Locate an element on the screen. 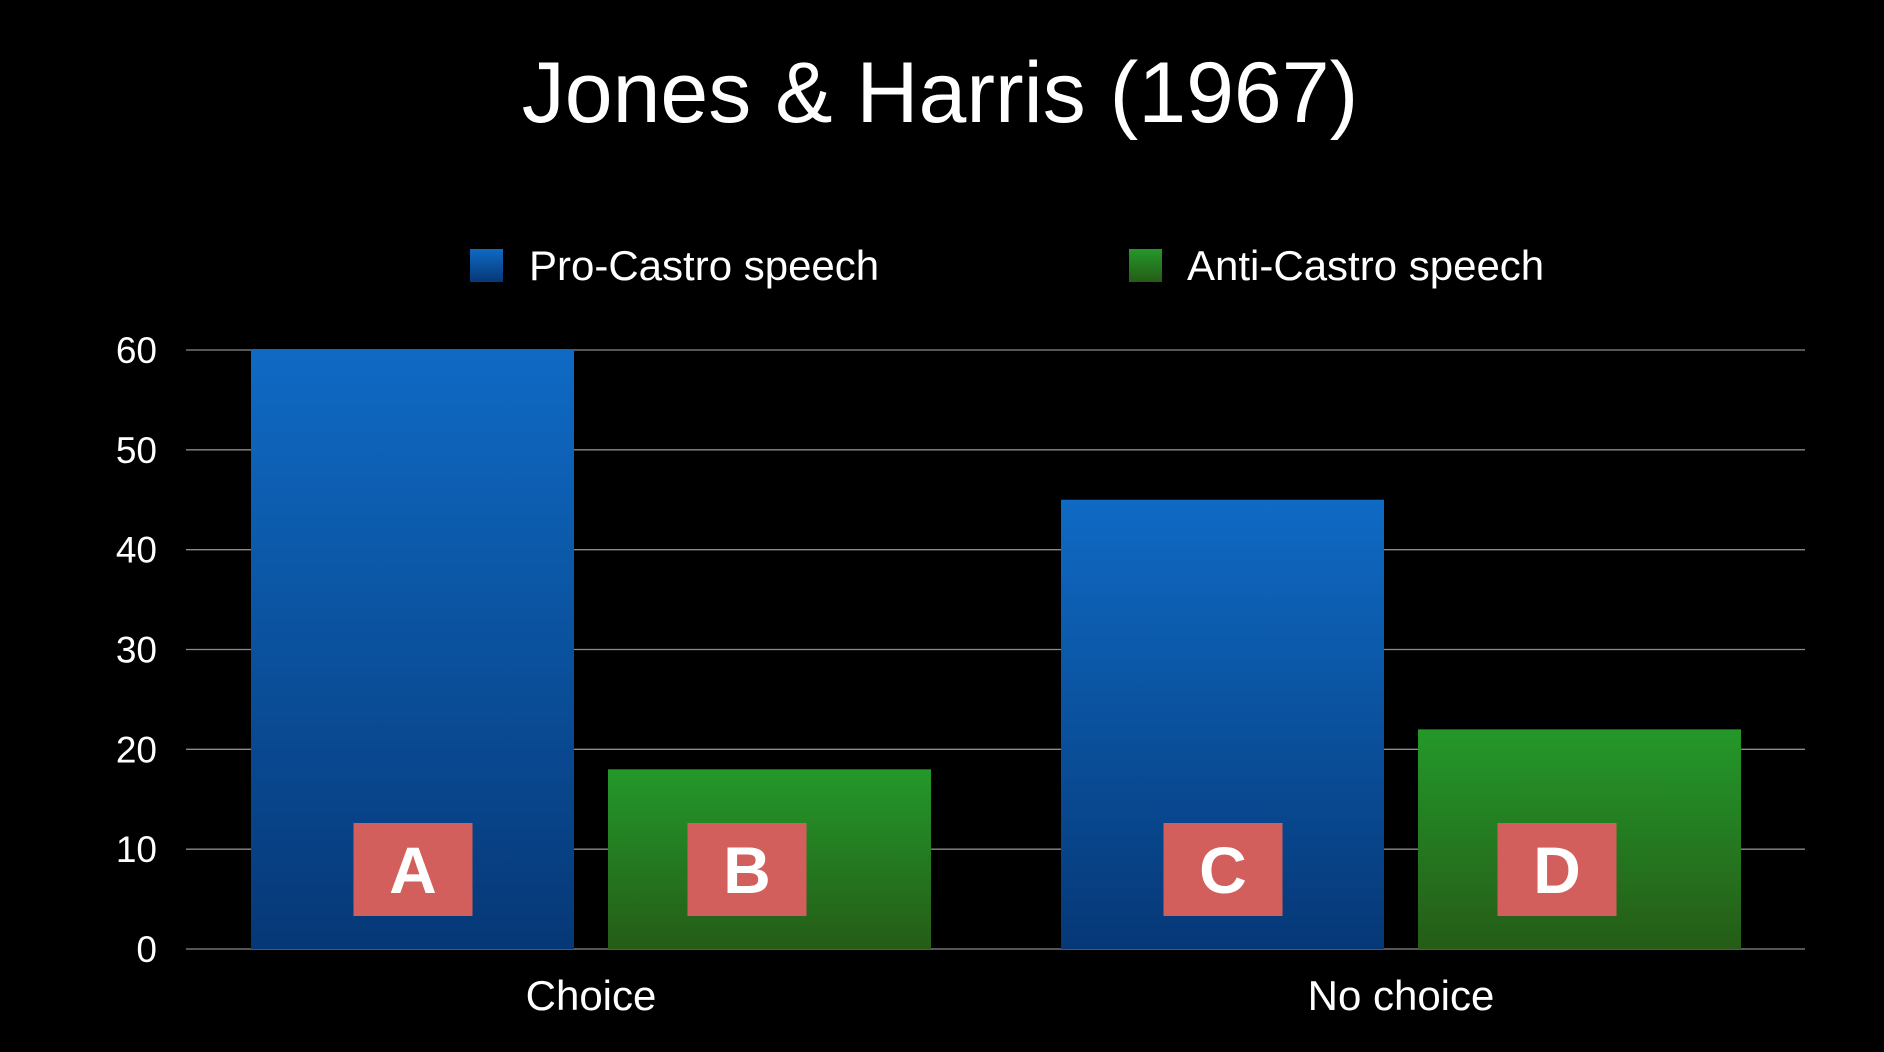  y-tick-label: 30 is located at coordinates (136, 650).